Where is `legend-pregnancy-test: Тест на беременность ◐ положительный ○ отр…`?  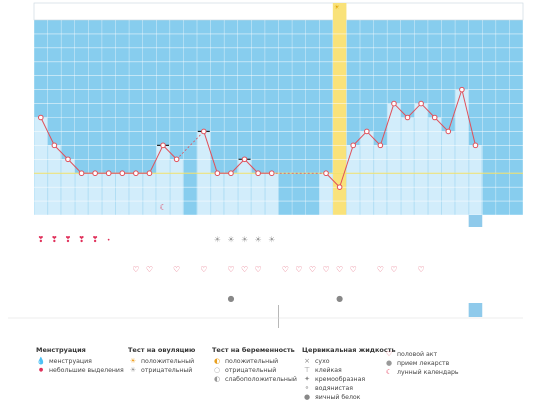 legend-pregnancy-test: Тест на беременность ◐ положительный ○ отр… is located at coordinates (254, 365).